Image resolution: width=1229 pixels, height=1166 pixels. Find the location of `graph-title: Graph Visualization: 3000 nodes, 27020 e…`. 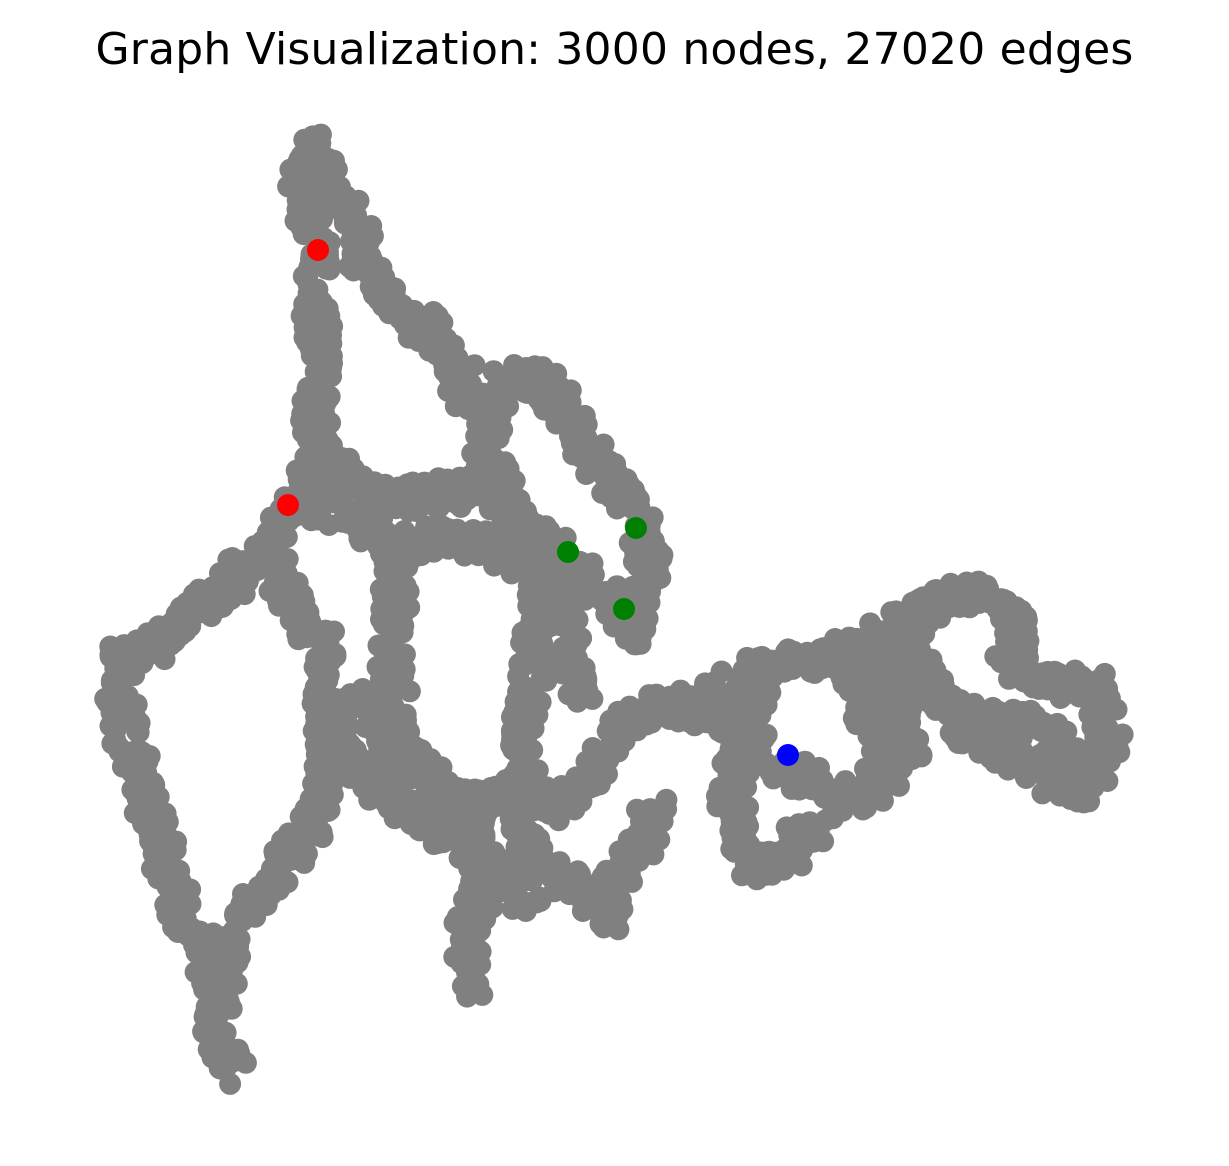

graph-title: Graph Visualization: 3000 nodes, 27020 e… is located at coordinates (614, 49).